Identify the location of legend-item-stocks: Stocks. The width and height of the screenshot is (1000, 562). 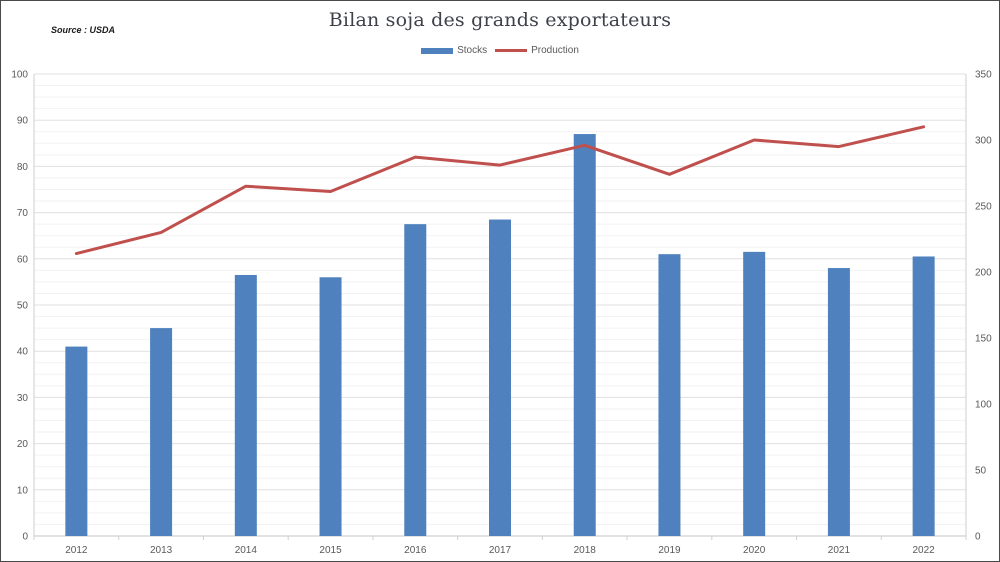
(454, 50).